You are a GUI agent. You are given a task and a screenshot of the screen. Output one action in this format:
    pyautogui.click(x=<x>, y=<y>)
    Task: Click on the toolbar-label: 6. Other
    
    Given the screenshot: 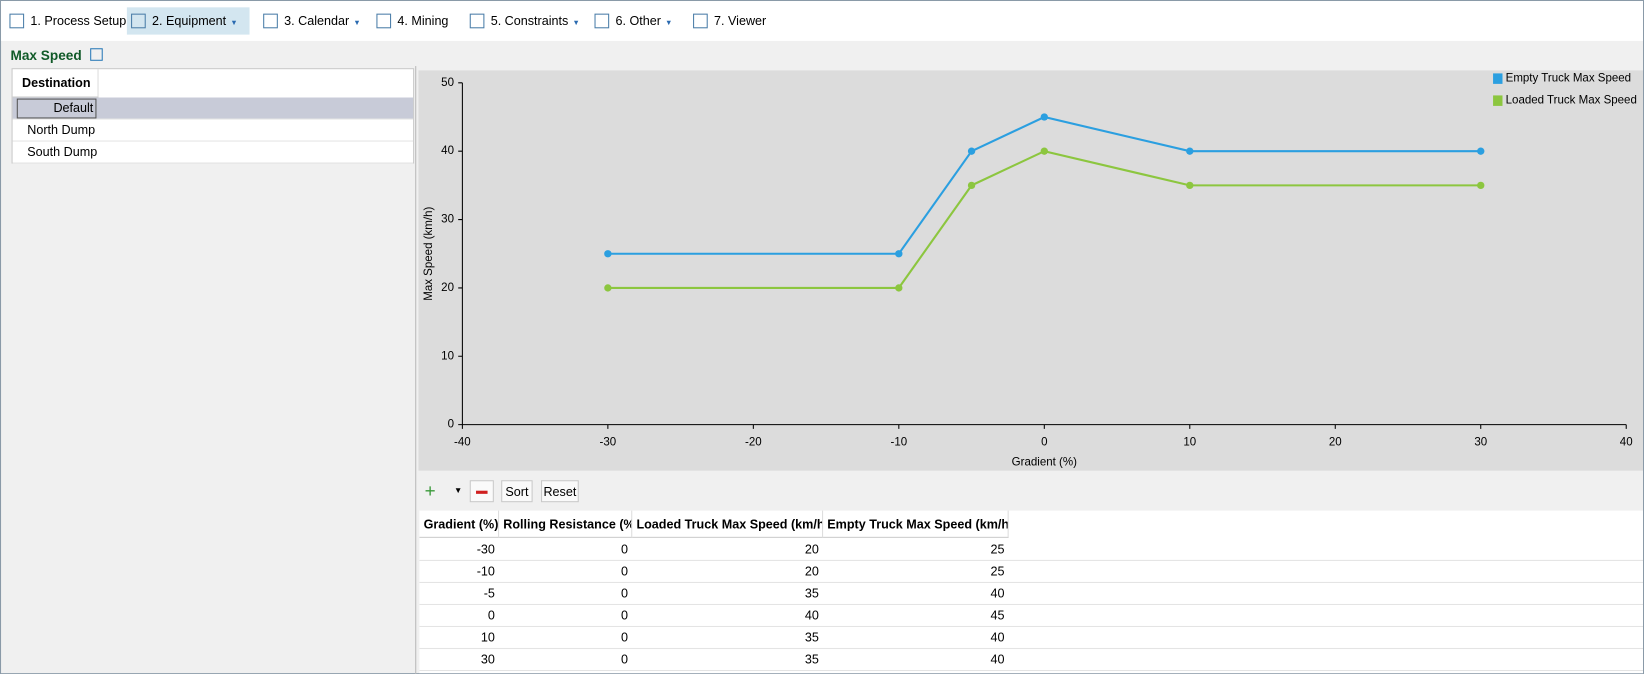 What is the action you would take?
    pyautogui.click(x=638, y=21)
    